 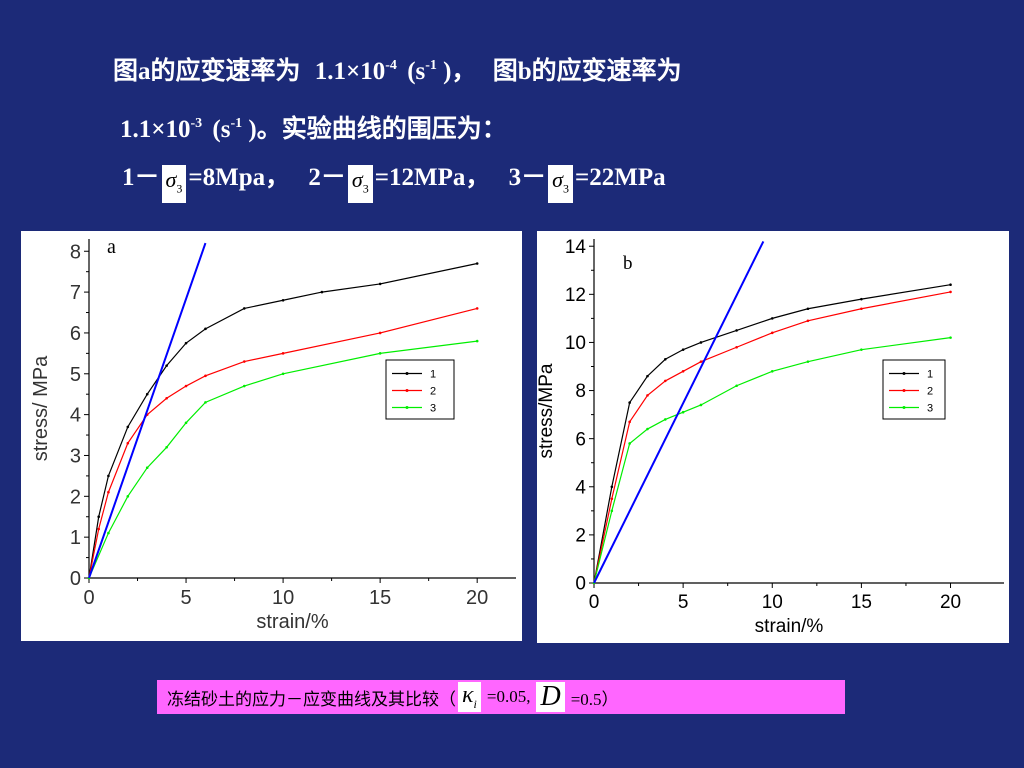 What do you see at coordinates (547, 410) in the screenshot?
I see `y-axis-label: stress/MPa` at bounding box center [547, 410].